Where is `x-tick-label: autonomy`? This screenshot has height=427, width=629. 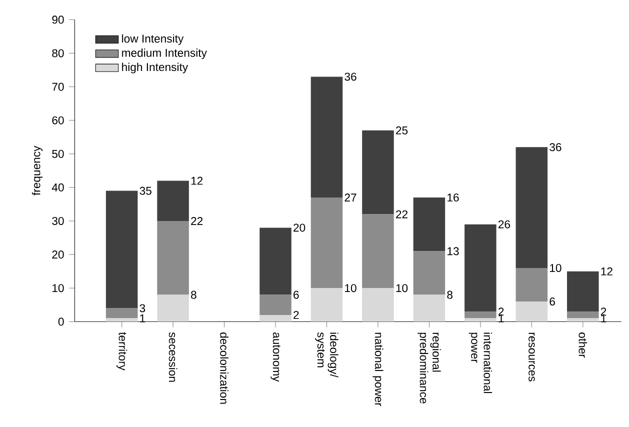 x-tick-label: autonomy is located at coordinates (275, 357).